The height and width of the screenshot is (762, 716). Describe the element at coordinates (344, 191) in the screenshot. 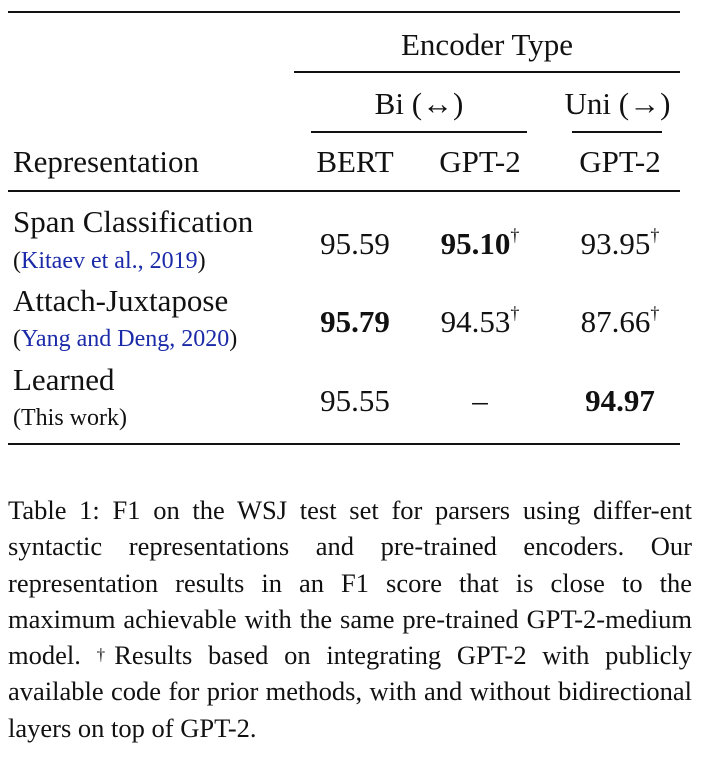

I see `header-bottom-rule` at that location.